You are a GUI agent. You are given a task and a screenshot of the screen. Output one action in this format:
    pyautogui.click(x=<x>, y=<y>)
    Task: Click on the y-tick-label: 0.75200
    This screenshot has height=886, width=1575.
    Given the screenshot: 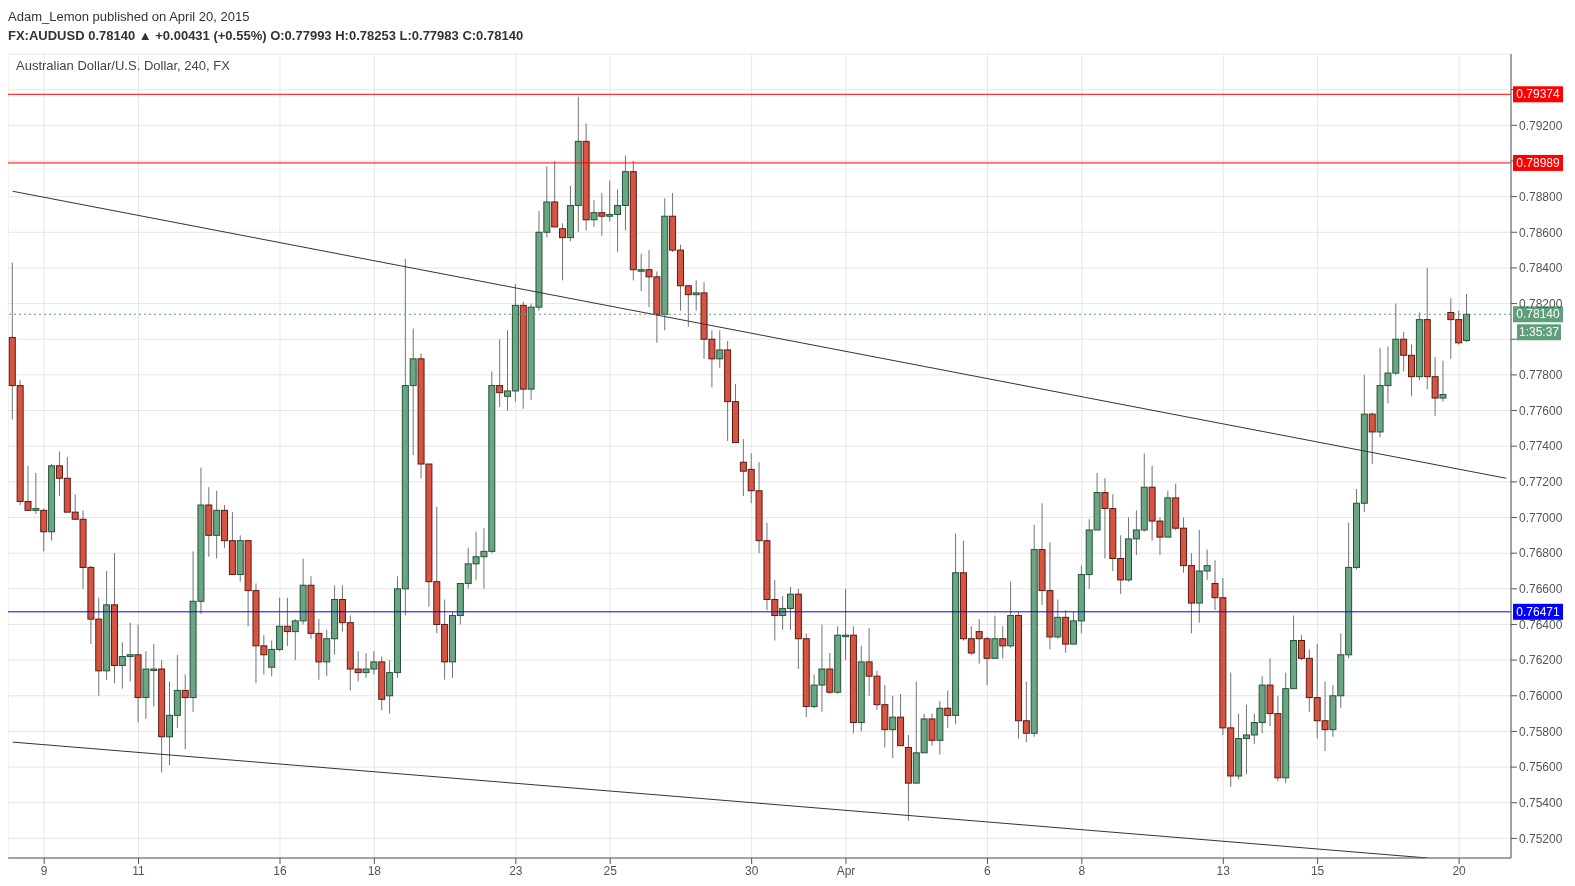 What is the action you would take?
    pyautogui.click(x=1541, y=838)
    